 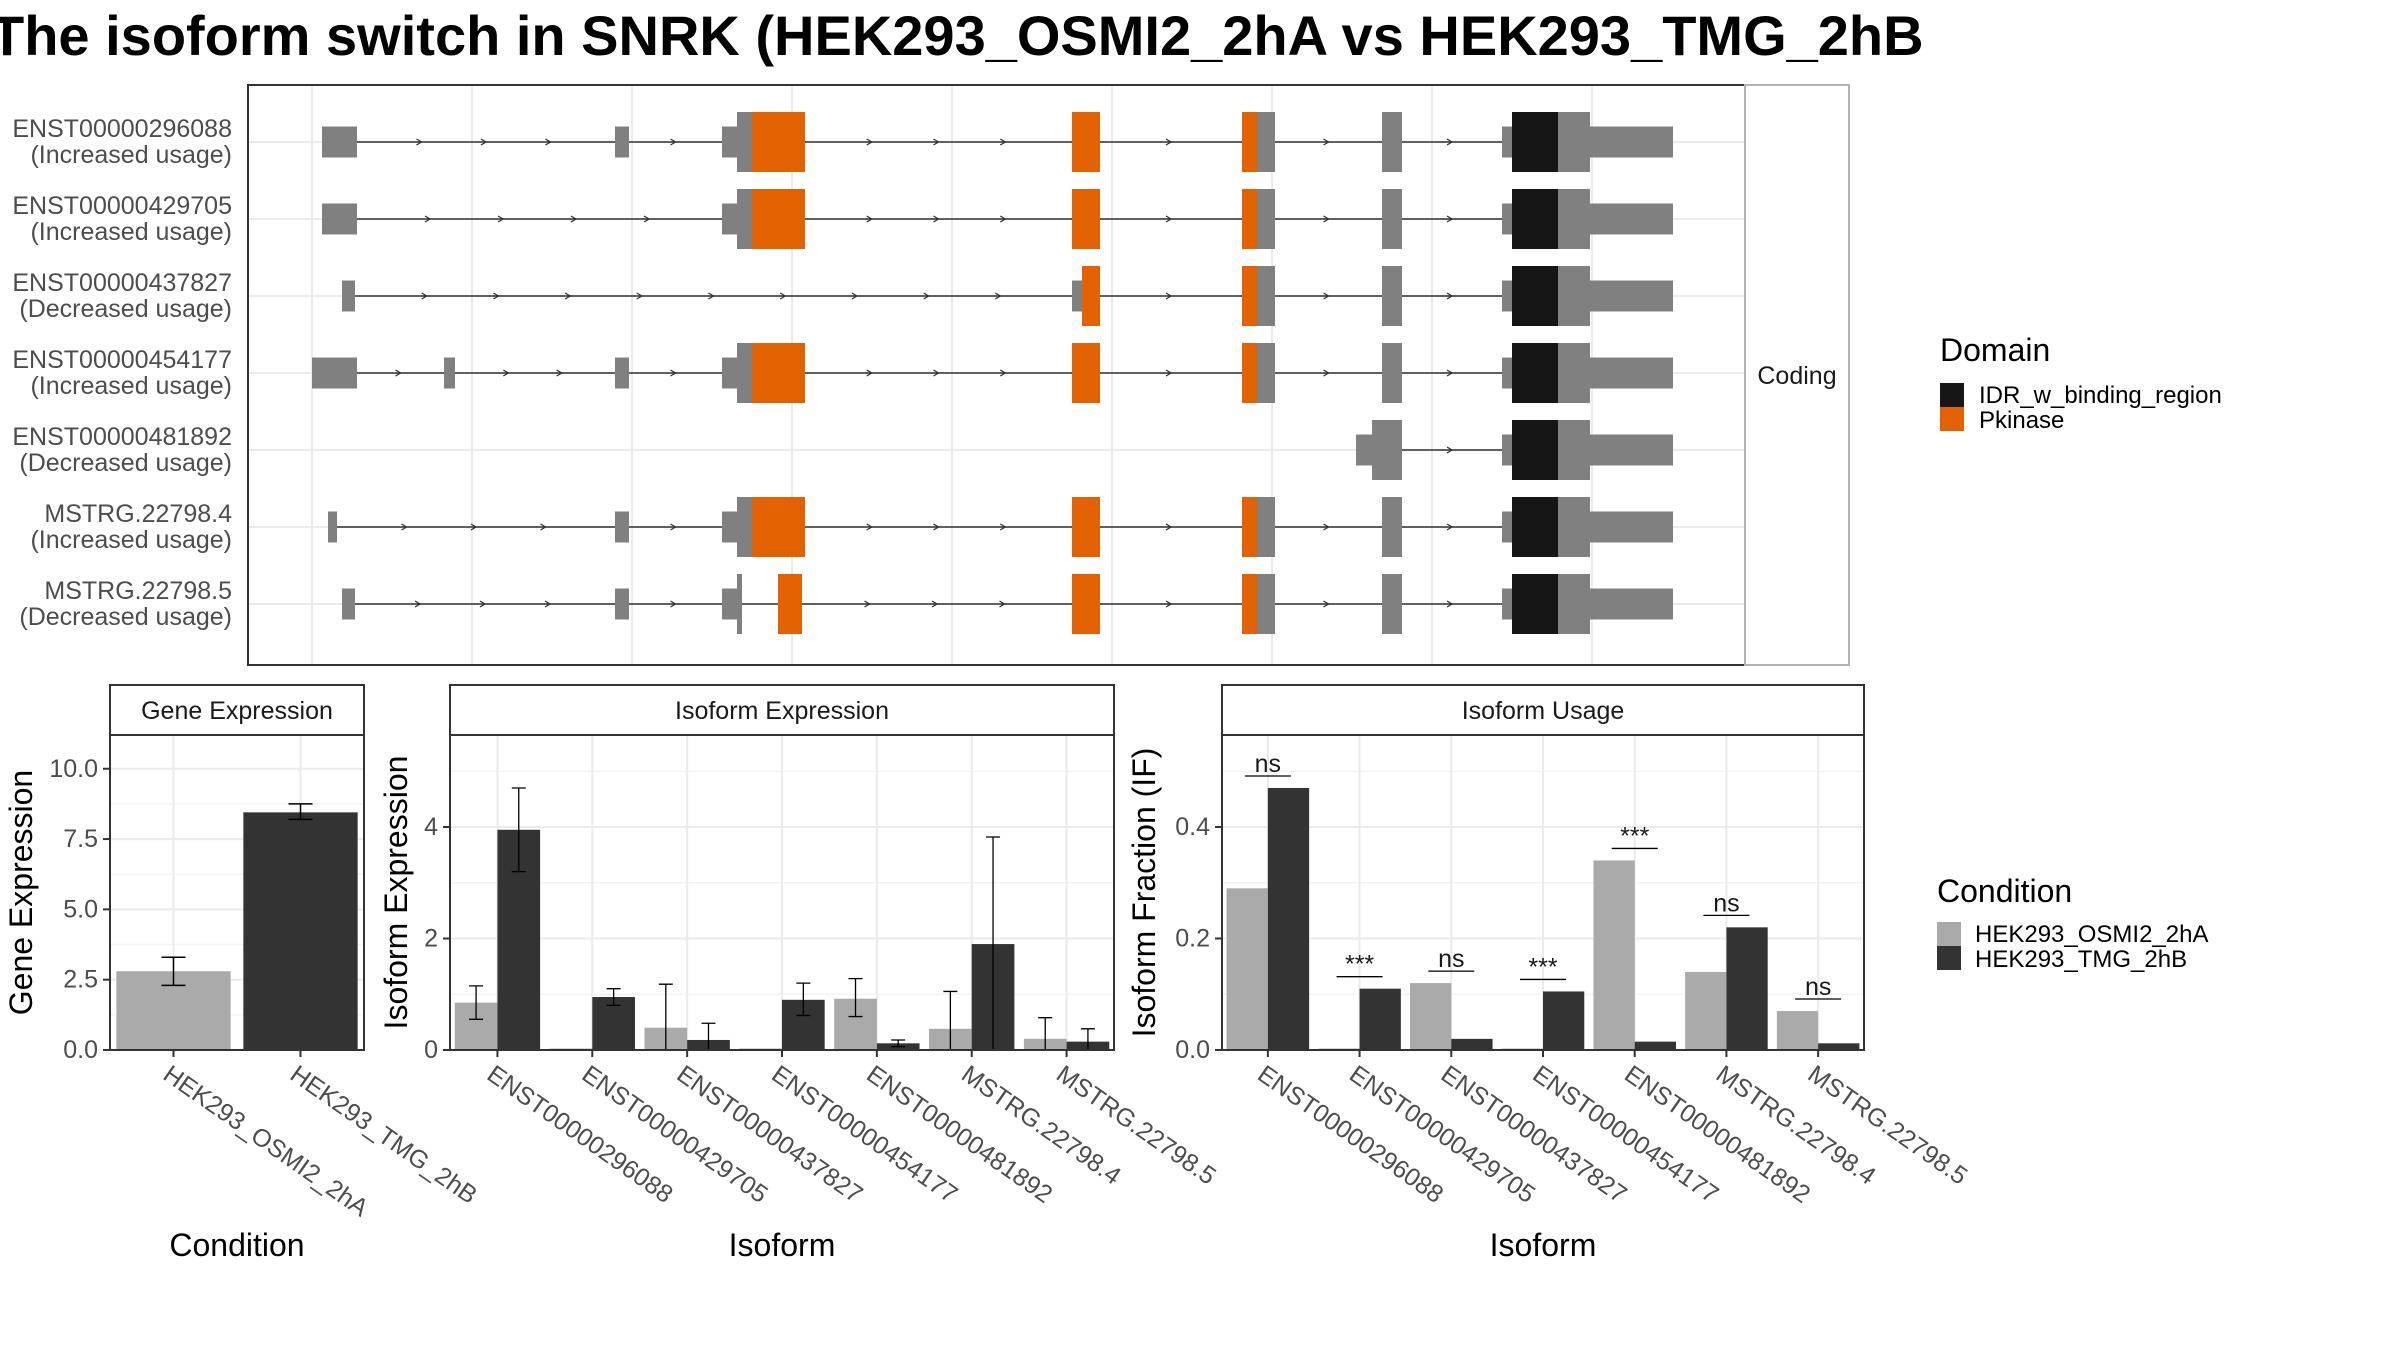 I want to click on x-tick-label: MSTRG.22798.4, so click(x=1041, y=1125).